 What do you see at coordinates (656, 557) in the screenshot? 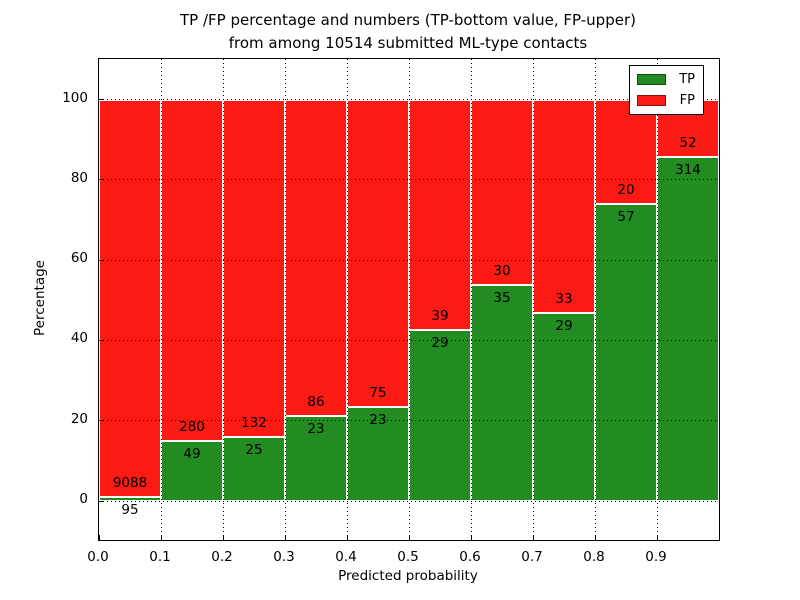
I see `x-tick-label: 0.9` at bounding box center [656, 557].